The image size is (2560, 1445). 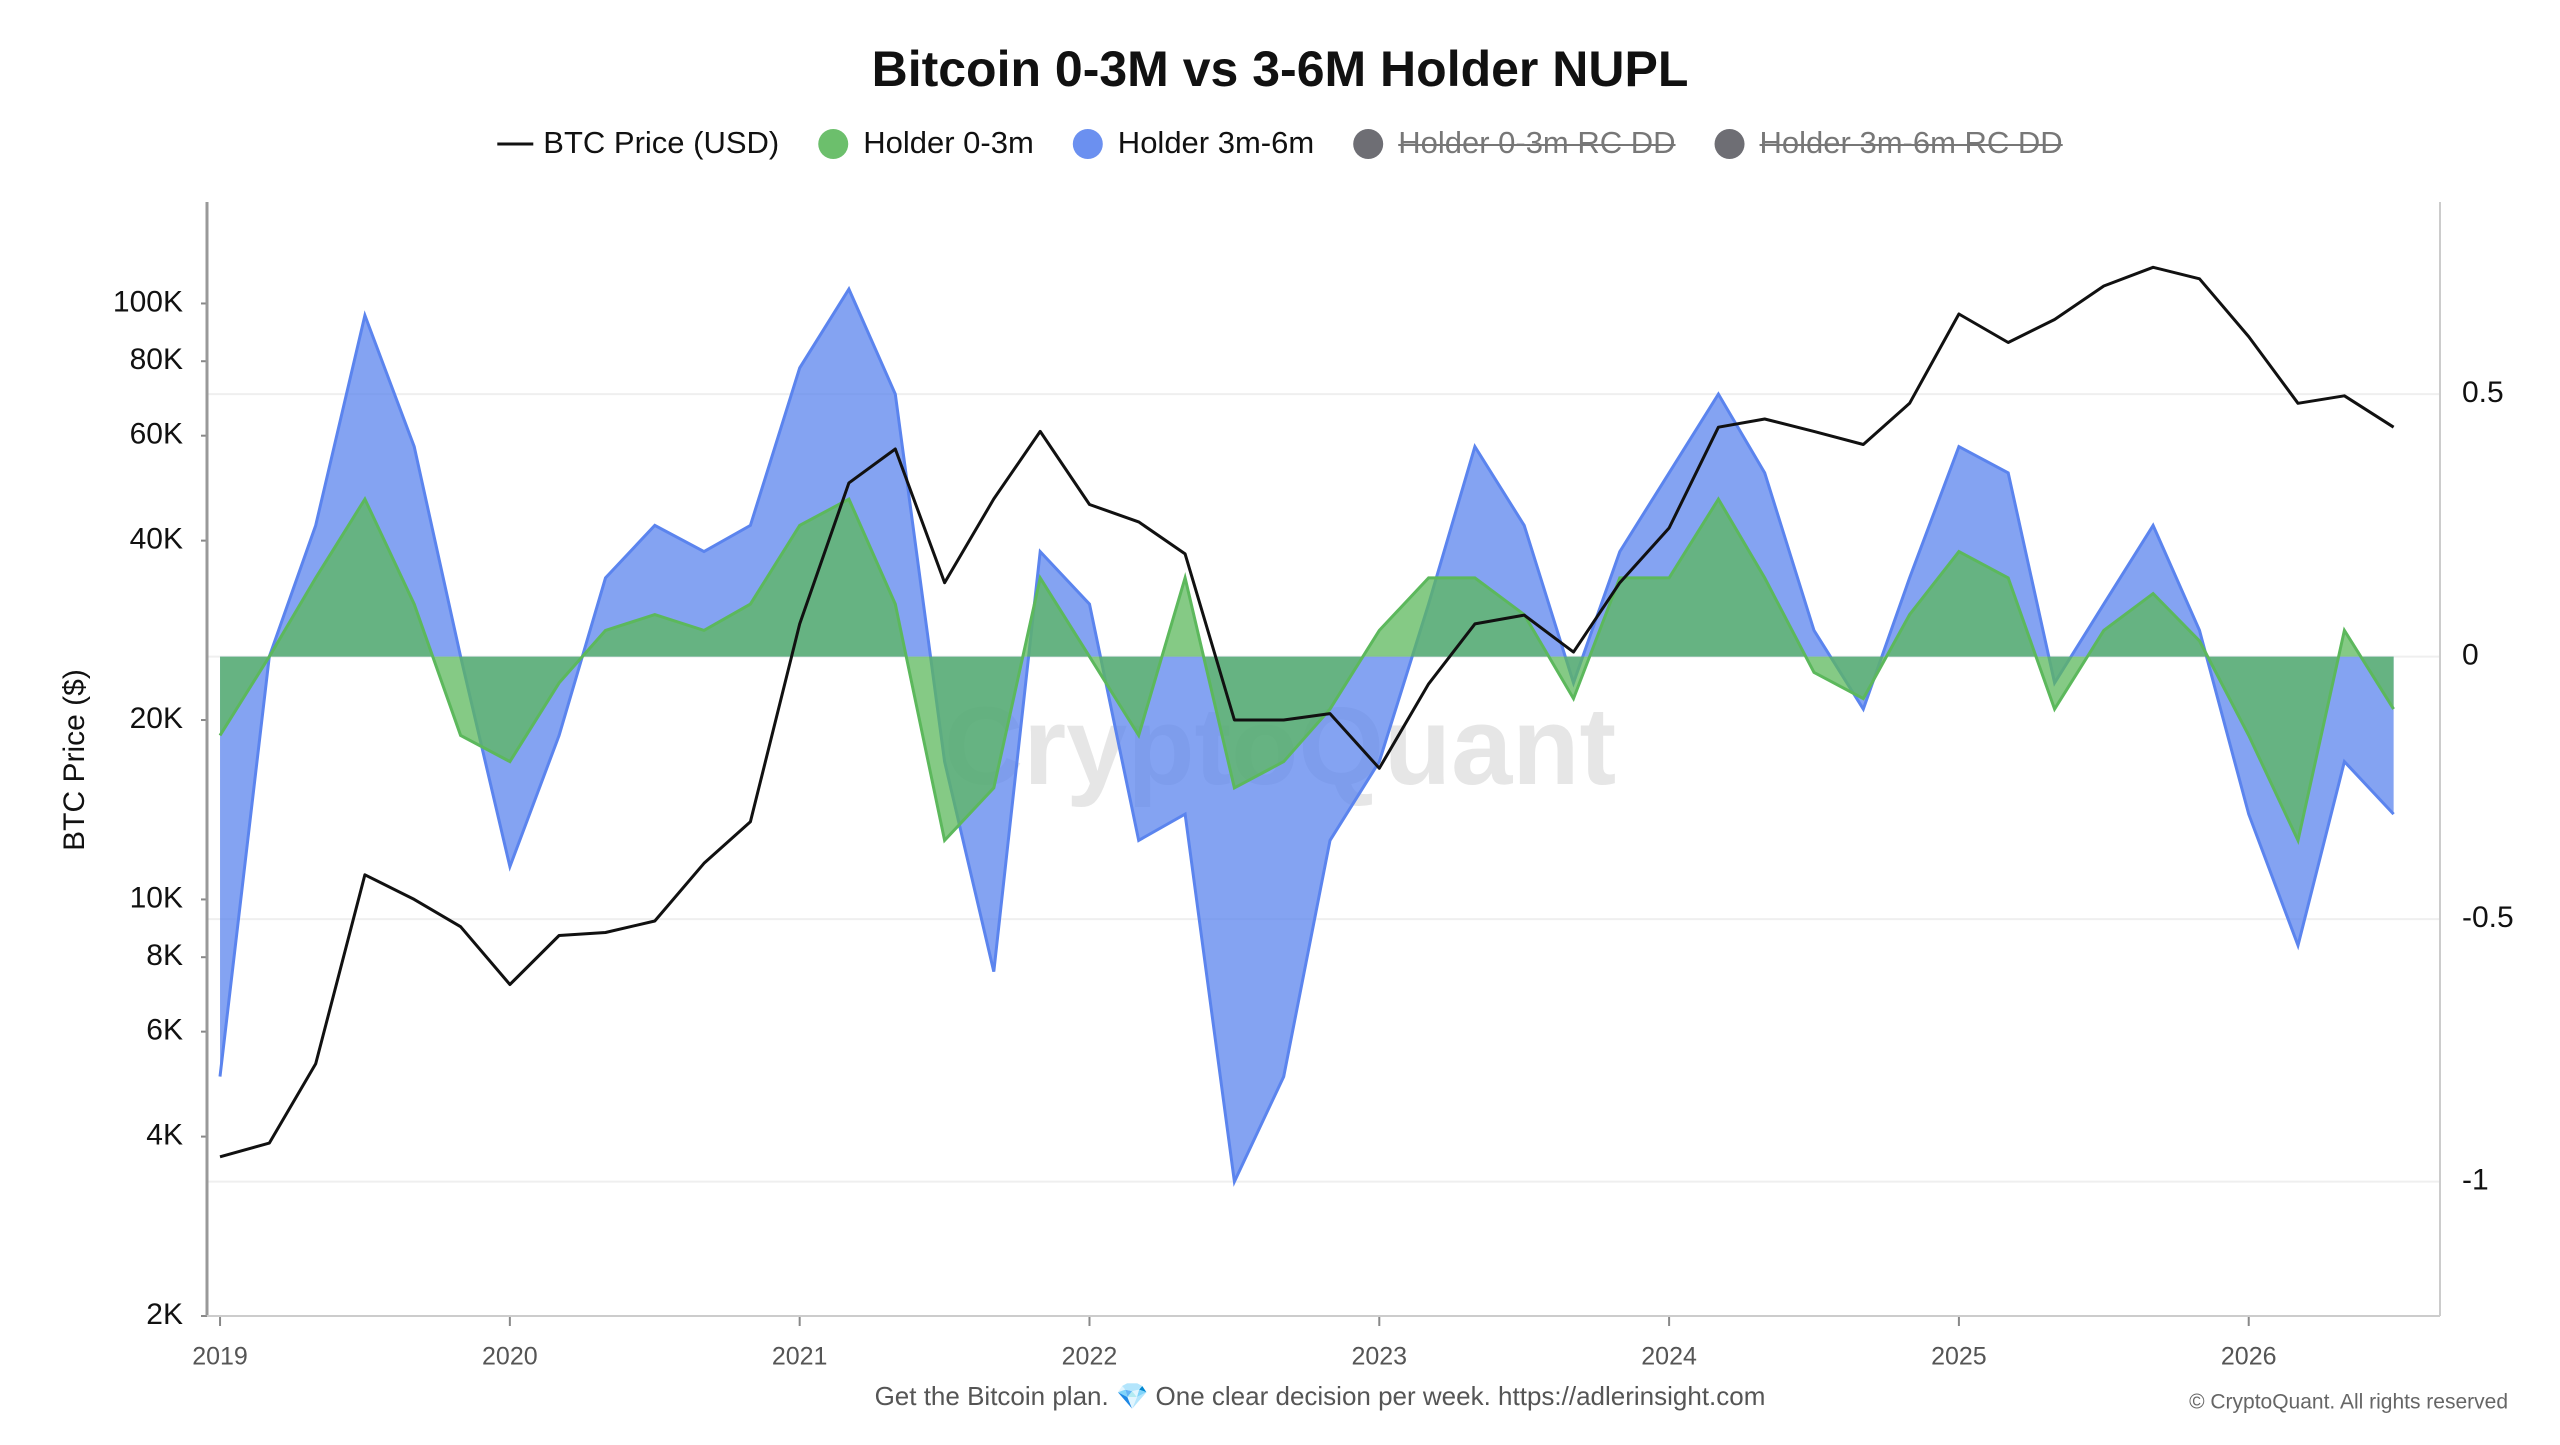 What do you see at coordinates (148, 301) in the screenshot?
I see `y-tick-label: 100K` at bounding box center [148, 301].